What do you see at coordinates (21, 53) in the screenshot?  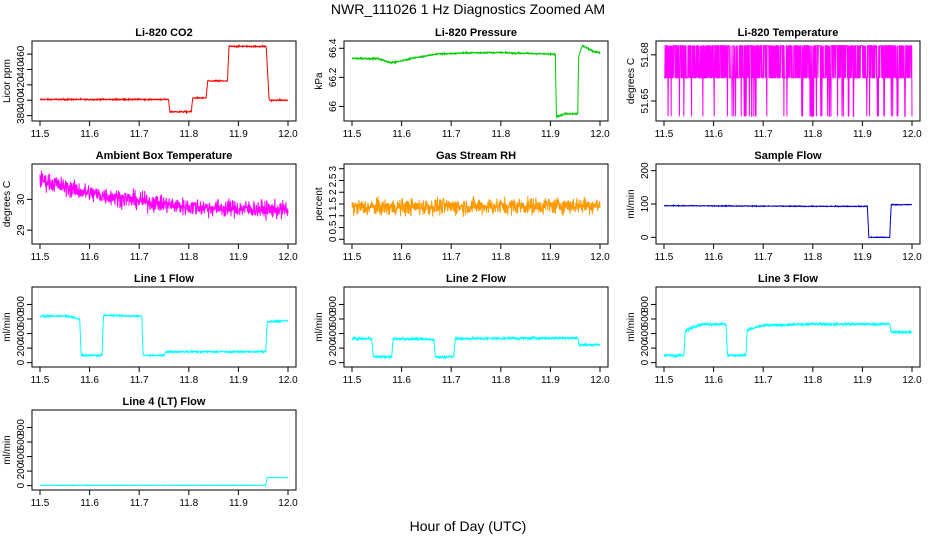 I see `y-tick-label: 460` at bounding box center [21, 53].